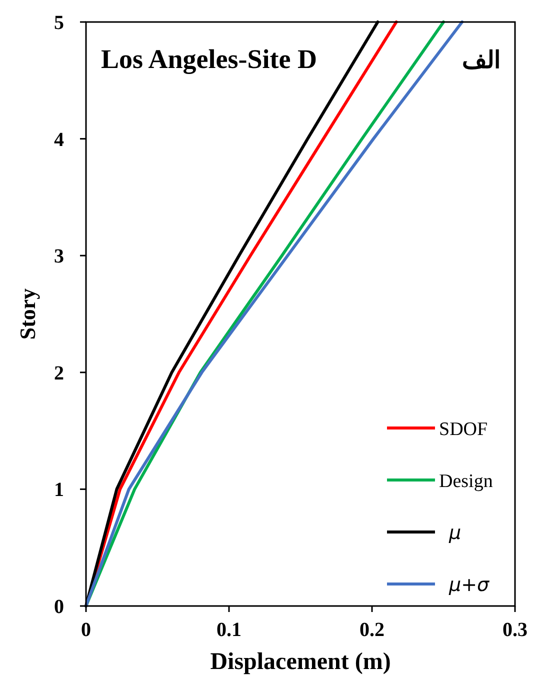  Describe the element at coordinates (372, 630) in the screenshot. I see `xtick: 0.2` at that location.